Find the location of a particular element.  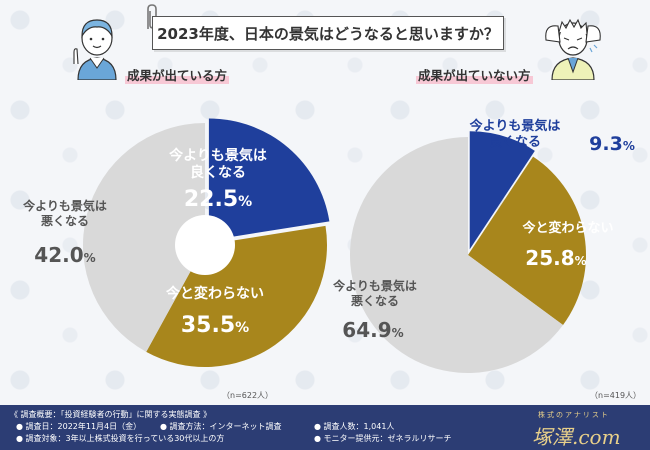

chart-title: 2023年度、日本の景気はどうなると思いますか？ is located at coordinates (328, 33).